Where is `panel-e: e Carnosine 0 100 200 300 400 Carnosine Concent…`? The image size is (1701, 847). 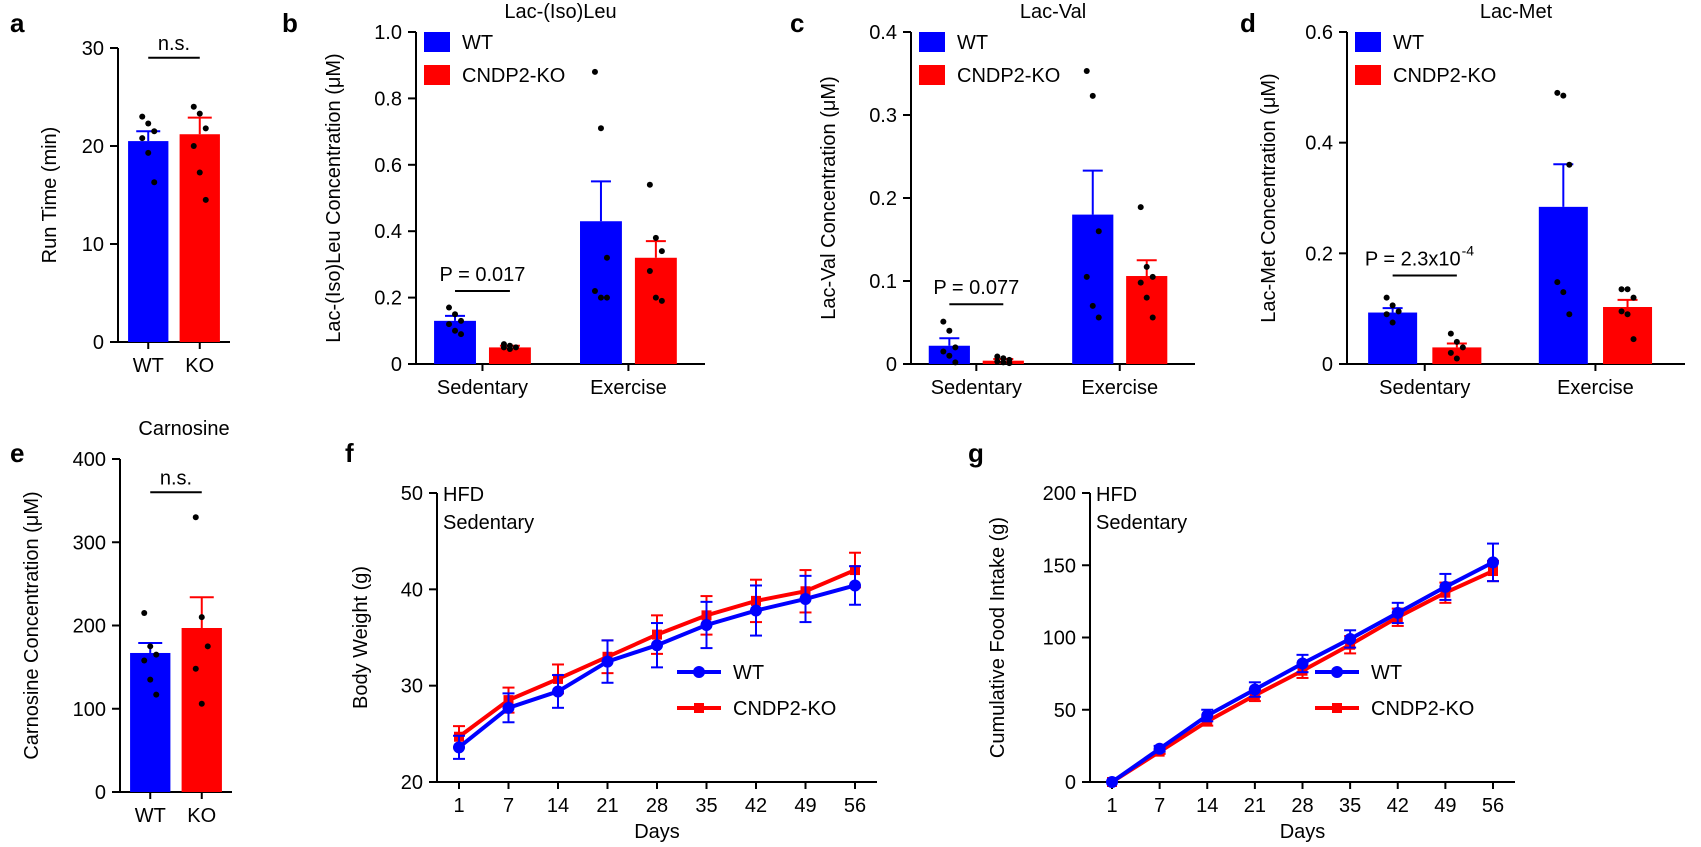
panel-e: e Carnosine 0 100 200 300 400 Carnosine Concent… is located at coordinates (121, 622).